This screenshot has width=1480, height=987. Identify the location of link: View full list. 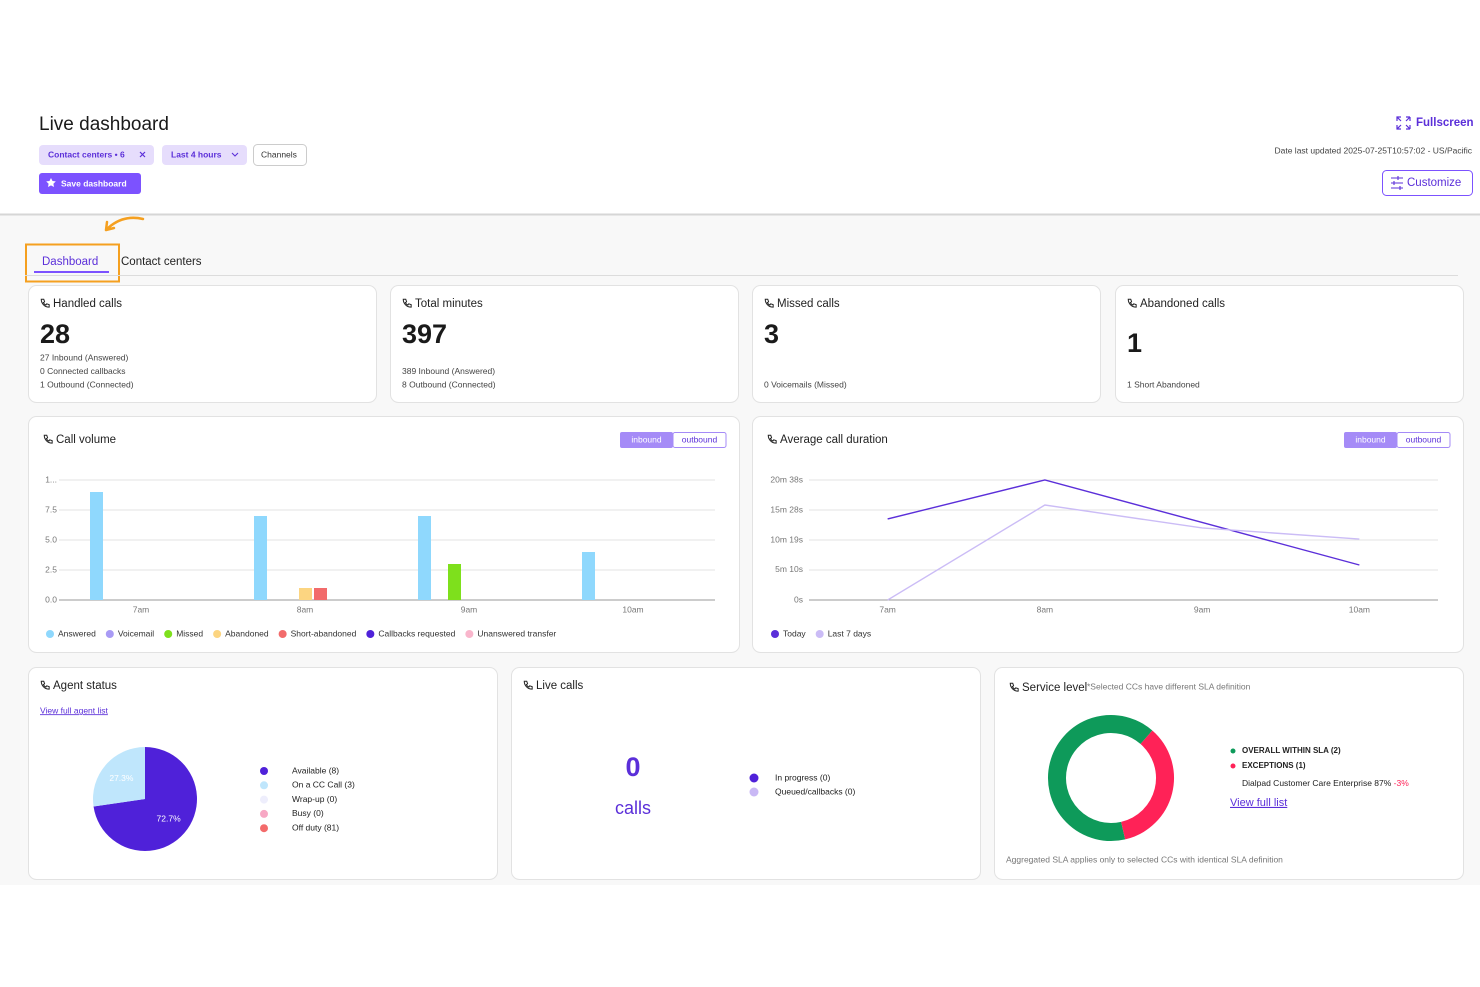
(1258, 803).